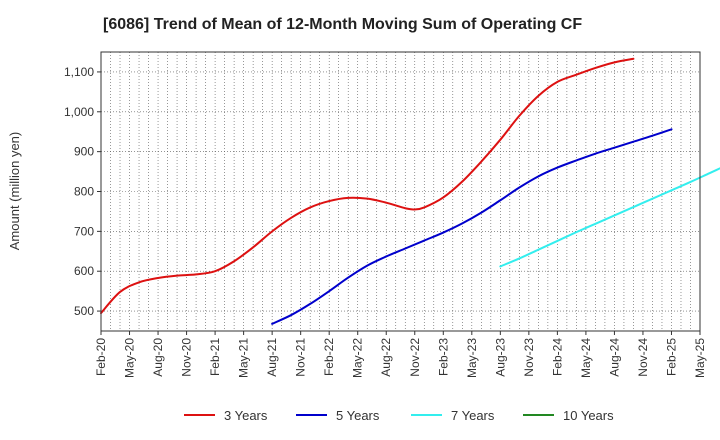 This screenshot has width=720, height=440. Describe the element at coordinates (399, 415) in the screenshot. I see `legend: 3 Years 5 Years 7 Years 10 Years` at that location.